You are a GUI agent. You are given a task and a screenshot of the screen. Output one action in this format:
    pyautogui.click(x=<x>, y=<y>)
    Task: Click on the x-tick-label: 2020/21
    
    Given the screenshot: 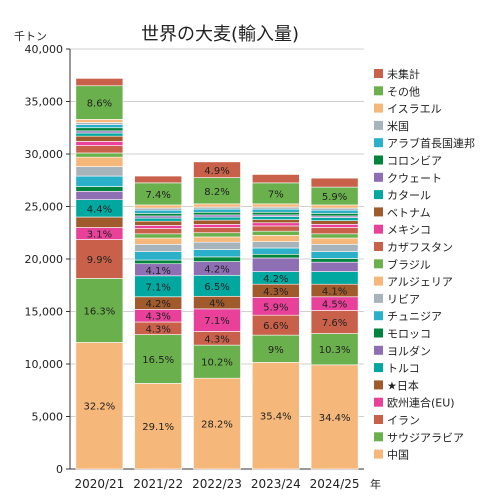 What is the action you would take?
    pyautogui.click(x=99, y=484)
    